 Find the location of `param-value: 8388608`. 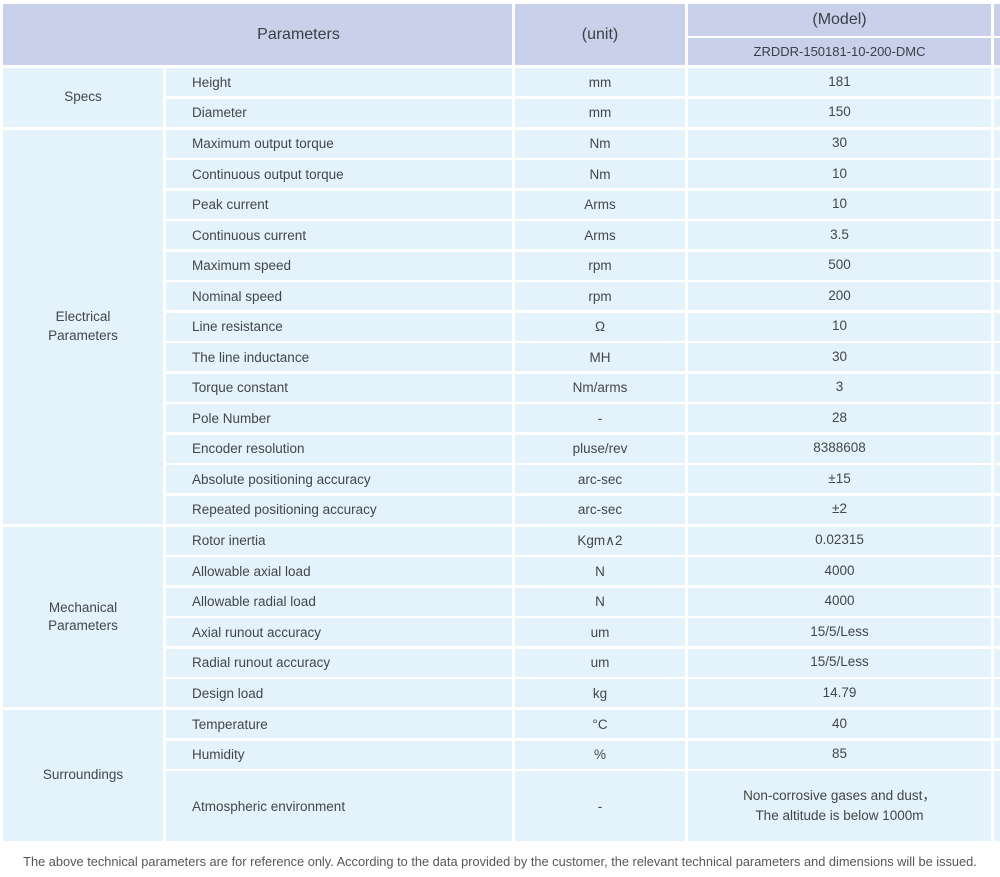

param-value: 8388608 is located at coordinates (839, 448).